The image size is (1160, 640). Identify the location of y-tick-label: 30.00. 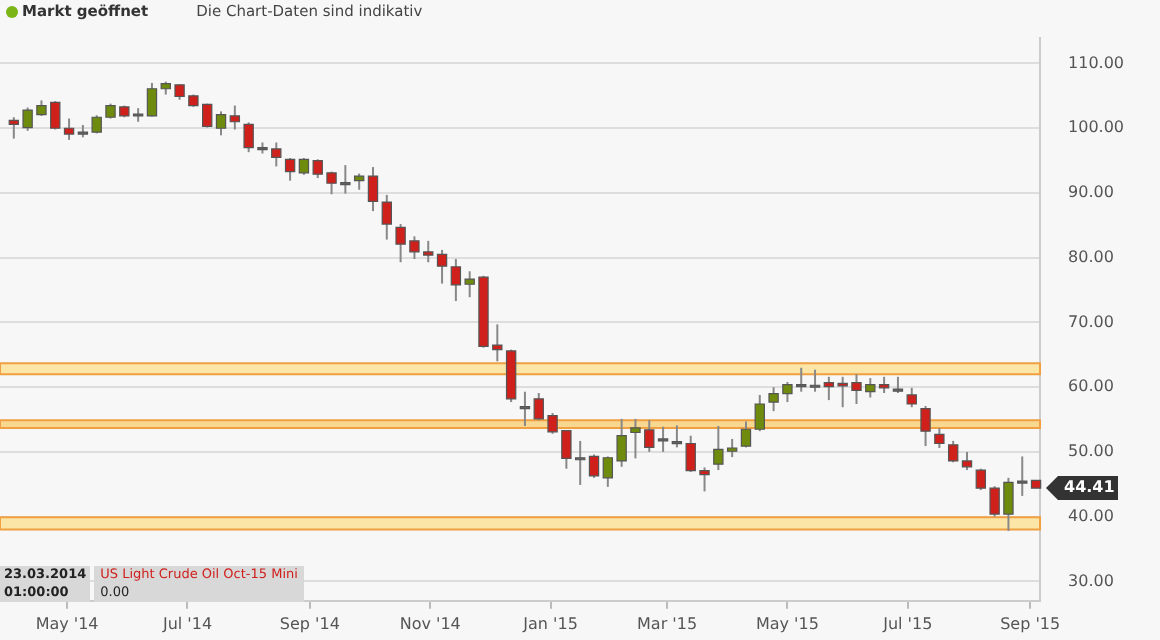
(1091, 580).